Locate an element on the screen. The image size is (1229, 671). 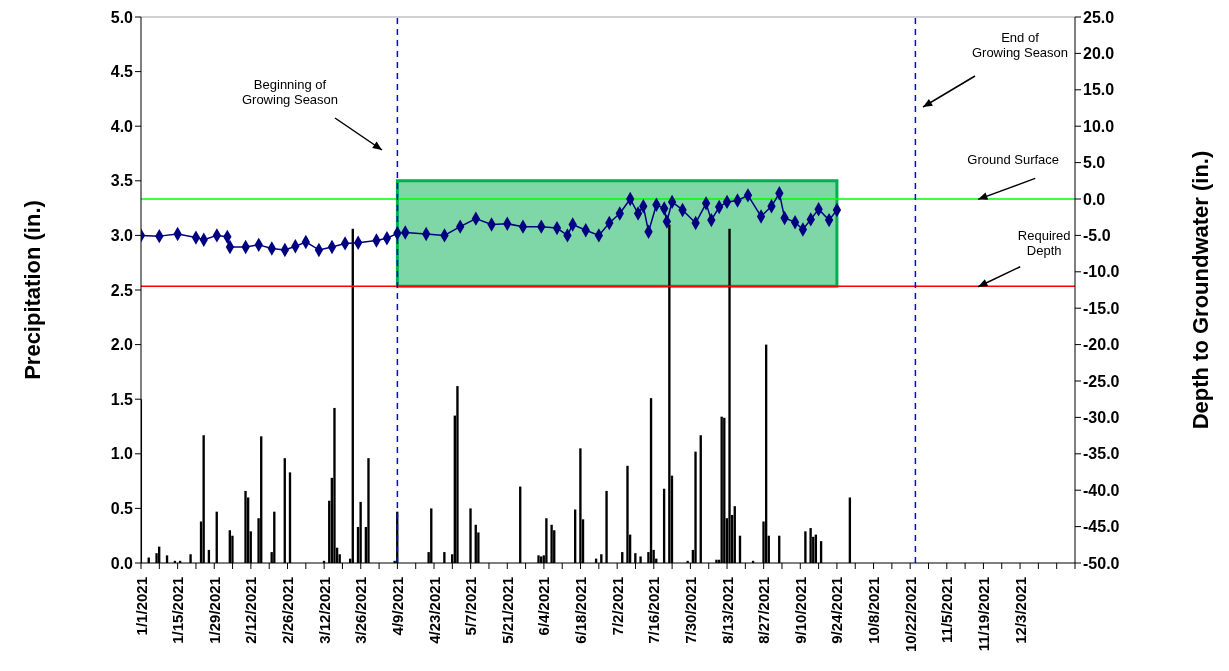
x-tick-label: 11/5/2021 is located at coordinates (947, 610).